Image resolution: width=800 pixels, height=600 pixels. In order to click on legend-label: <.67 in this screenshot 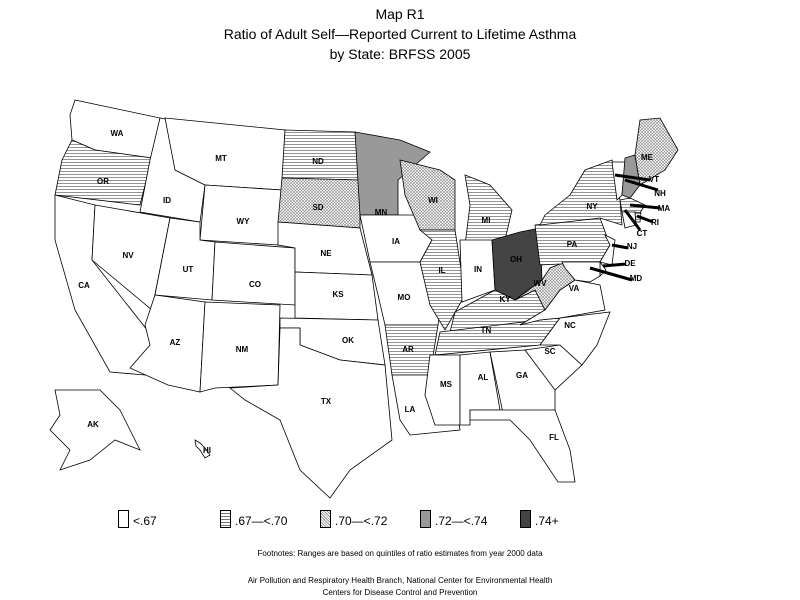, I will do `click(145, 521)`.